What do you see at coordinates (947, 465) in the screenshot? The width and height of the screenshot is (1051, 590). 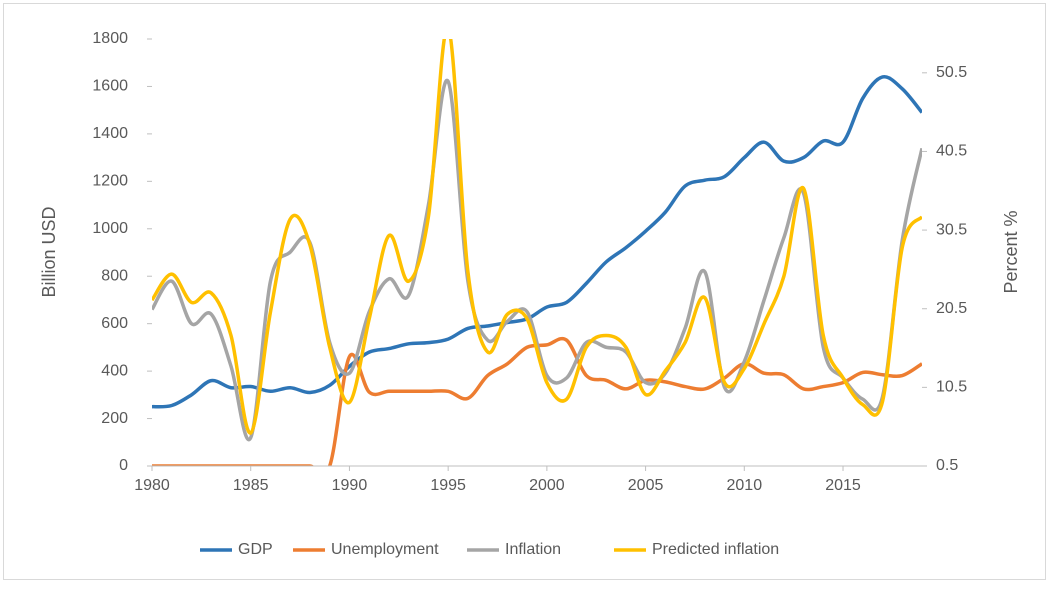 I see `y2-tick-label: 0.5` at bounding box center [947, 465].